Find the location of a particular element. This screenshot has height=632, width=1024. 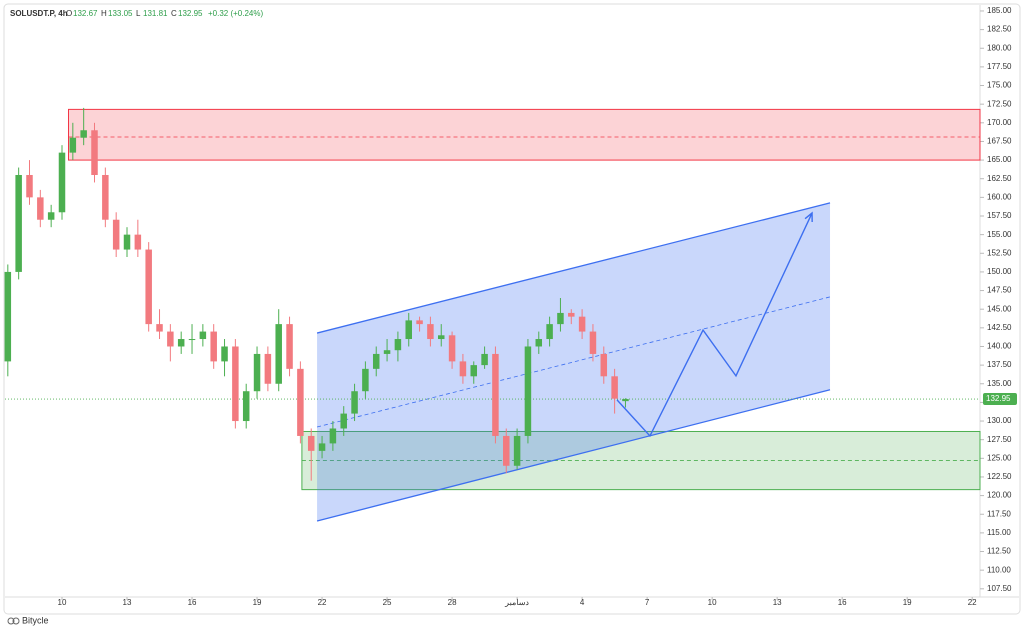

y-tick-label: 122.50 is located at coordinates (999, 476).